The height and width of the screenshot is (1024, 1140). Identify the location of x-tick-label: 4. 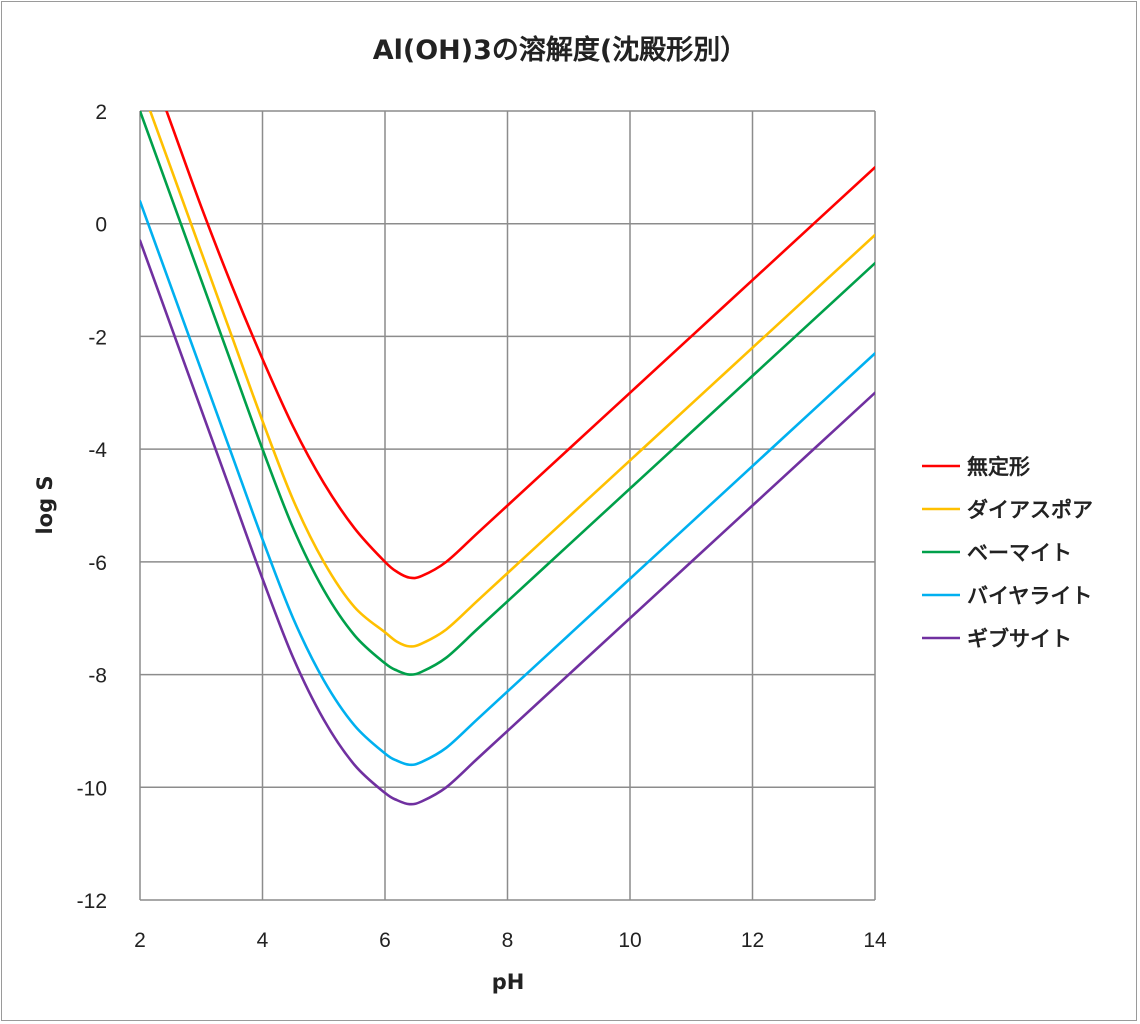
(263, 940).